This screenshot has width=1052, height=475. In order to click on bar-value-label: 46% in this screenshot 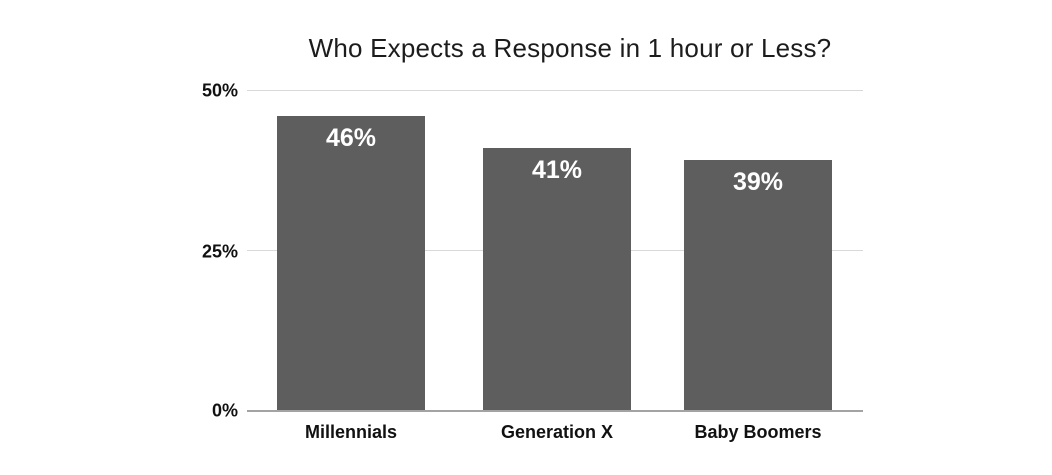, I will do `click(351, 137)`.